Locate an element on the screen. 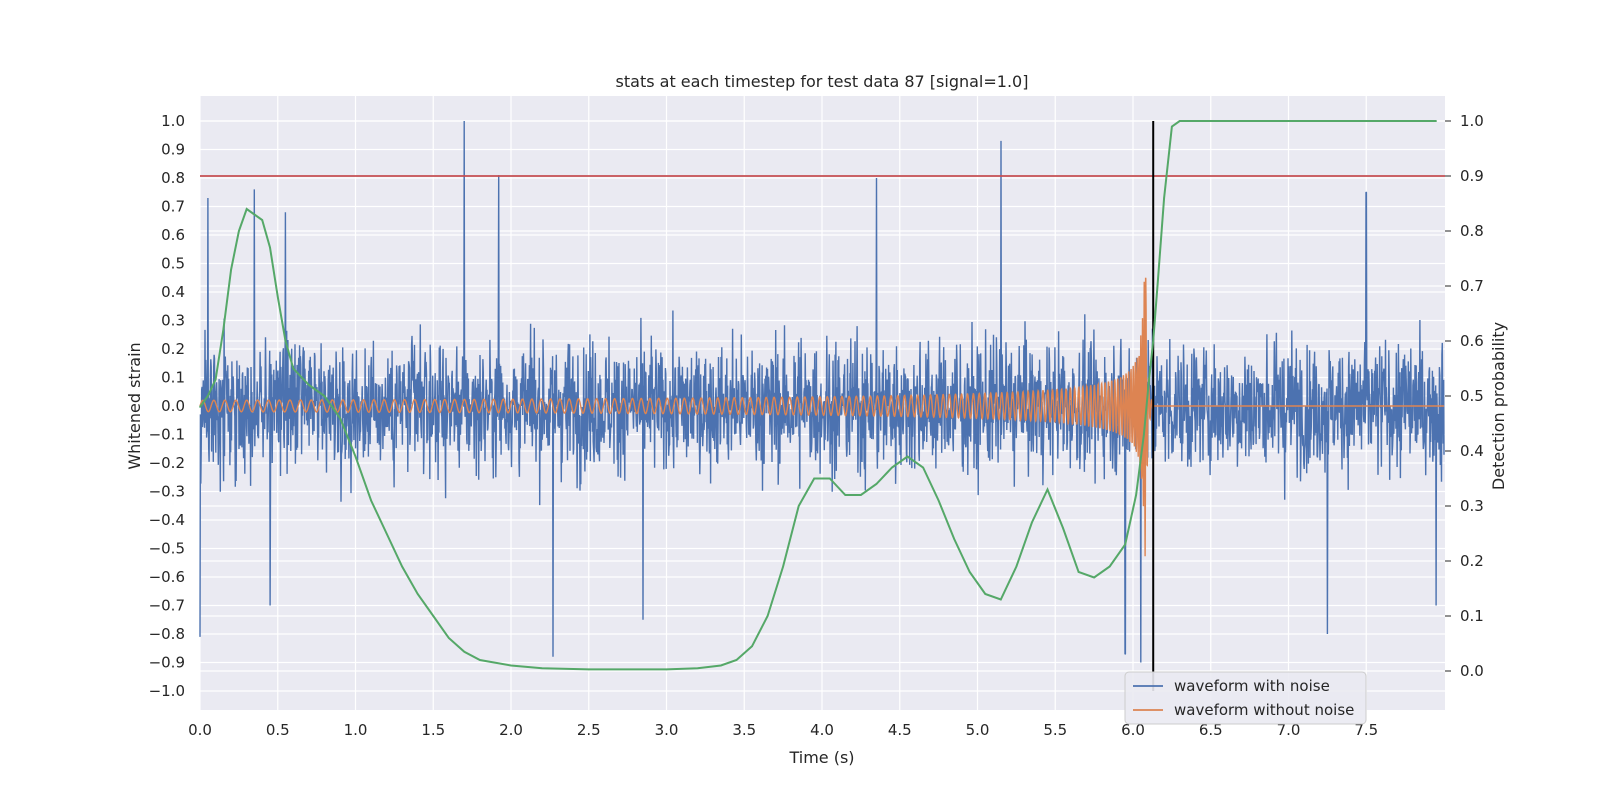 The image size is (1600, 800). y2-tick-labels: 1.0 0.9 0.8 0.7 0.6 0.5 0.4 0.3 0.2 0.1 0.0 is located at coordinates (1464, 396).